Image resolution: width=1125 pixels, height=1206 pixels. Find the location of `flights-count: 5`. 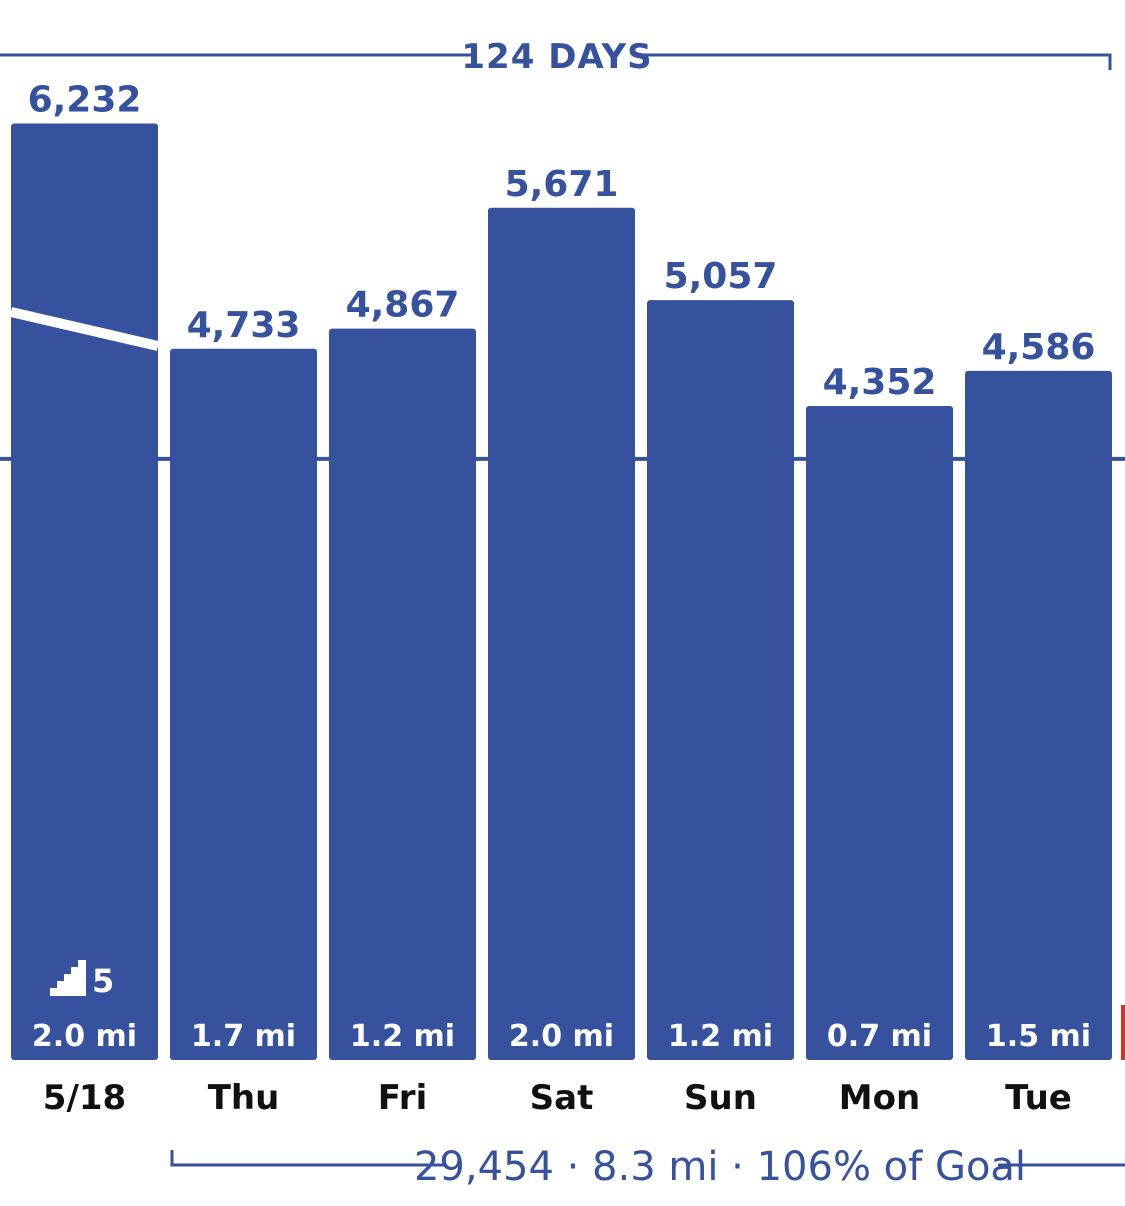

flights-count: 5 is located at coordinates (103, 981).